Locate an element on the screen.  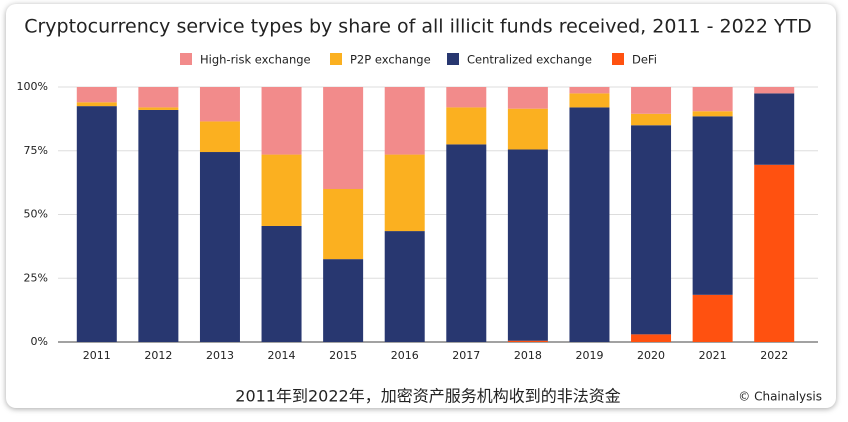
y-tick-label: 75% is located at coordinates (36, 150).